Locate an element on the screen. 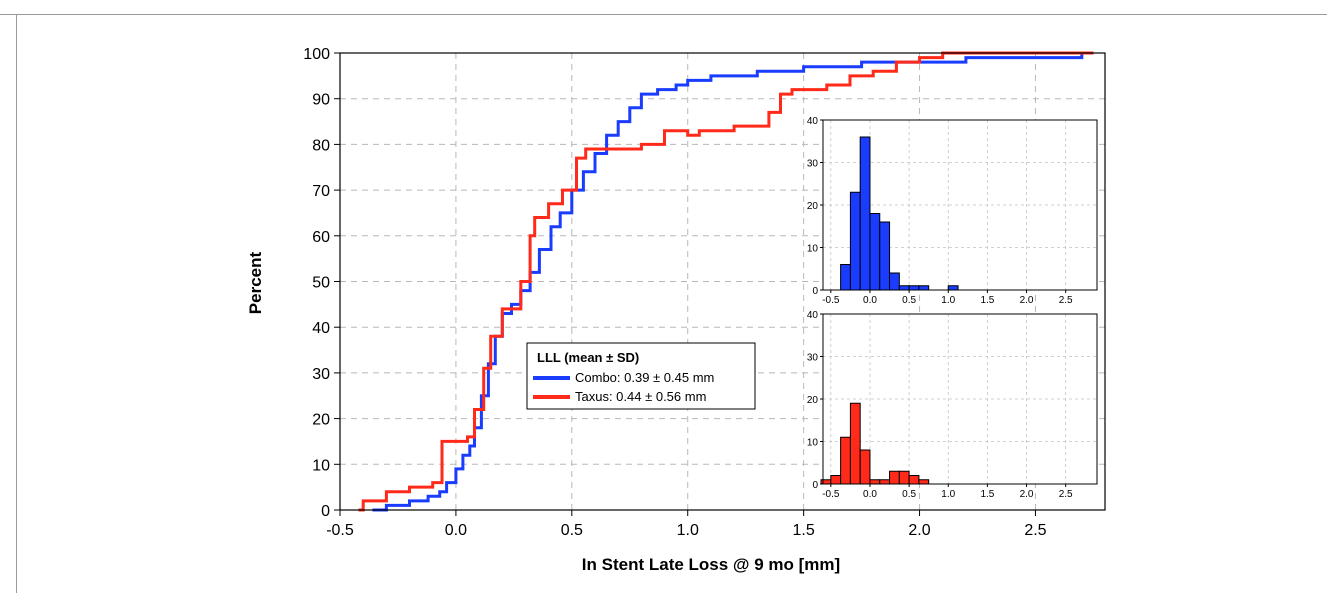 The width and height of the screenshot is (1327, 593). y-tick-label: 20 is located at coordinates (321, 420).